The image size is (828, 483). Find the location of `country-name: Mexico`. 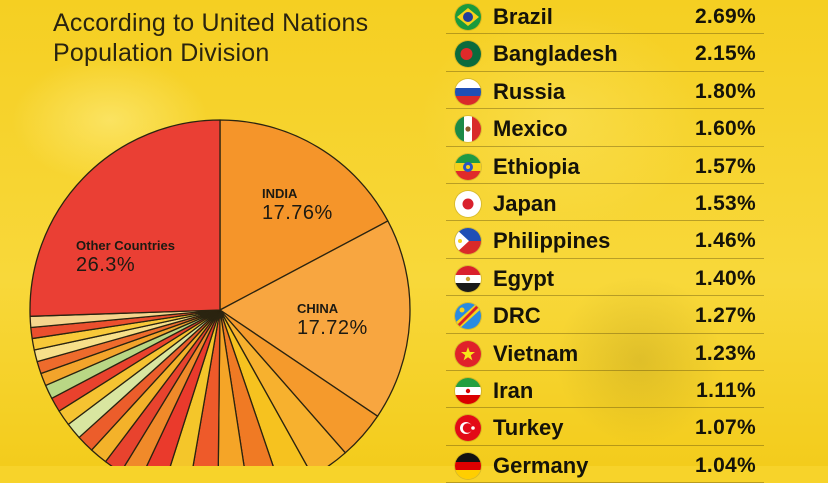

country-name: Mexico is located at coordinates (530, 129).